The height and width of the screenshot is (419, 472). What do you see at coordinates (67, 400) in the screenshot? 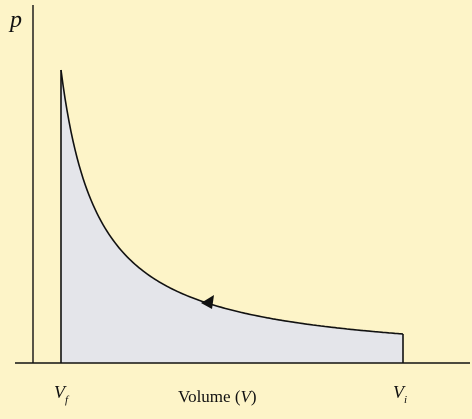
I see `vf-subscript: f` at bounding box center [67, 400].